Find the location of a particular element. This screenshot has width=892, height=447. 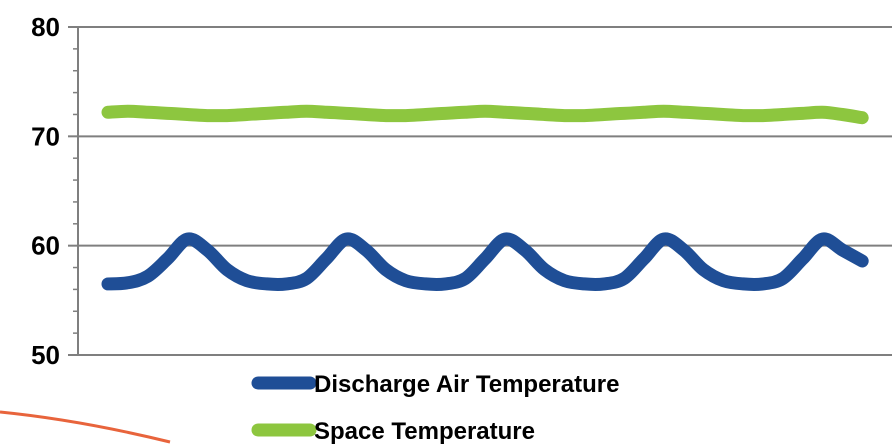

series-line-space-temperature is located at coordinates (485, 114).